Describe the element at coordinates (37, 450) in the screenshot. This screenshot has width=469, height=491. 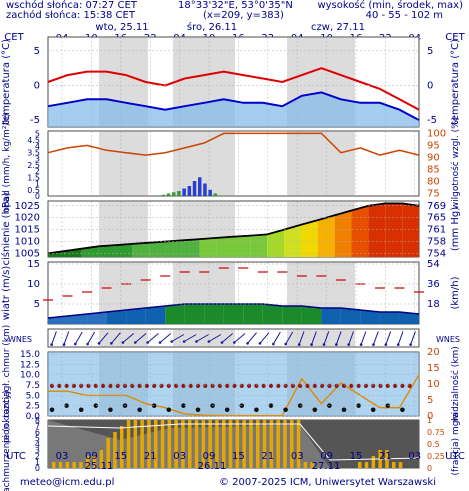
I see `cloud-tick: 3` at that location.